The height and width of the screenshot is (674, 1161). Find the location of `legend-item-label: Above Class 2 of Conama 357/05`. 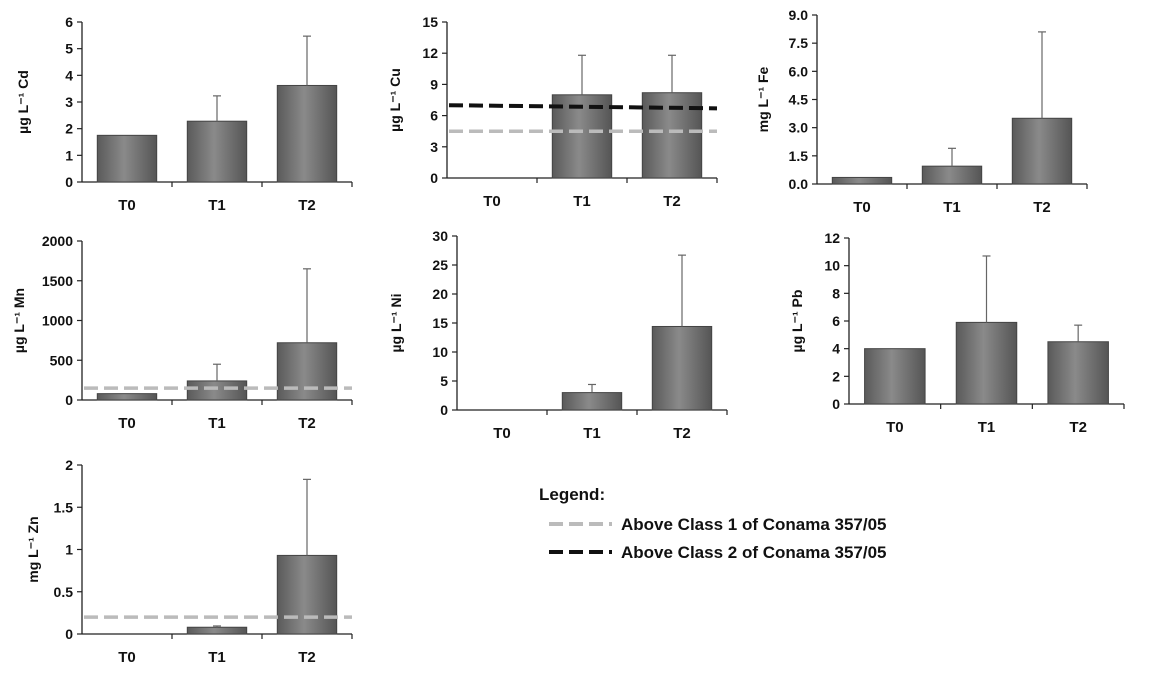

legend-item-label: Above Class 2 of Conama 357/05 is located at coordinates (754, 552).